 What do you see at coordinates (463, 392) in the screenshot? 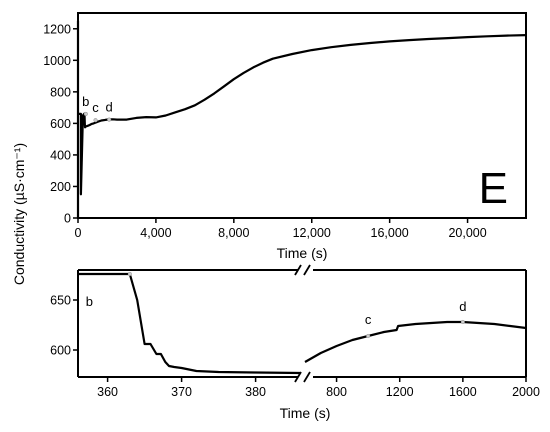
I see `x-tick-label: 1600` at bounding box center [463, 392].